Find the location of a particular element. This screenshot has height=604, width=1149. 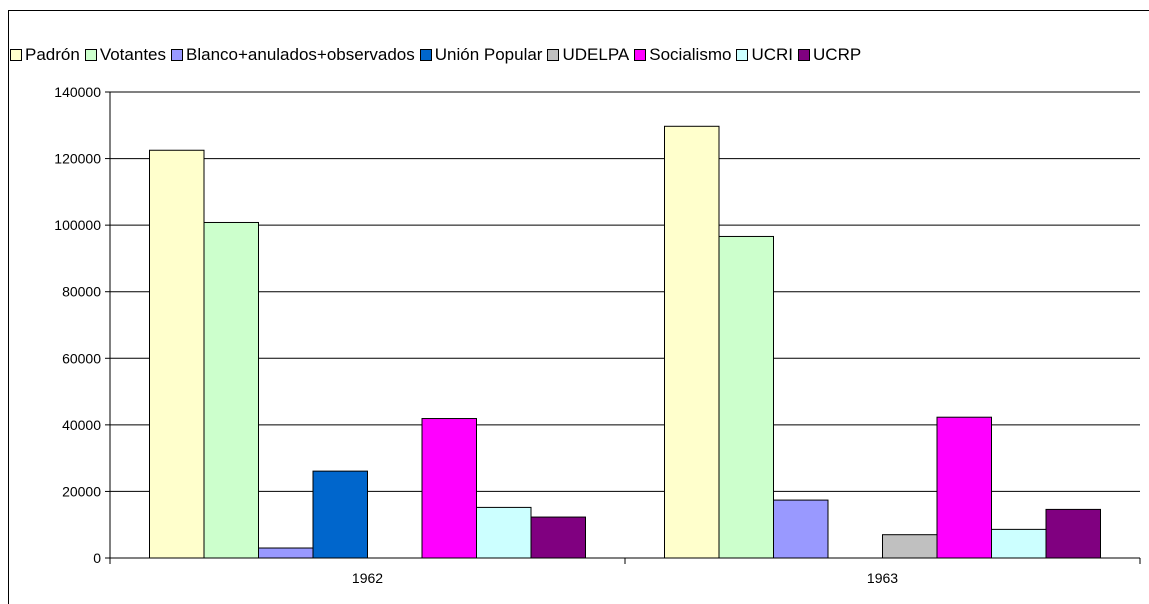

x-tick-label: 1962 is located at coordinates (367, 578).